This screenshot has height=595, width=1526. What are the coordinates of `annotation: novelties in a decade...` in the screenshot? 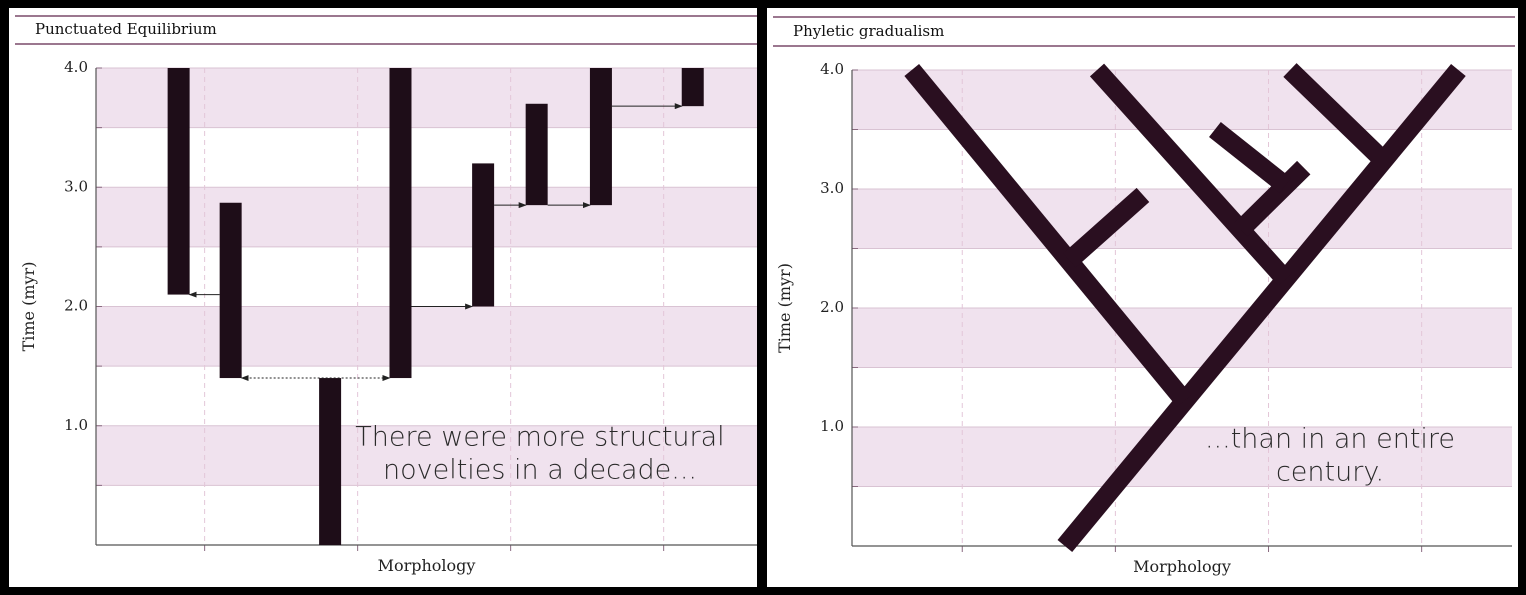 It's located at (540, 470).